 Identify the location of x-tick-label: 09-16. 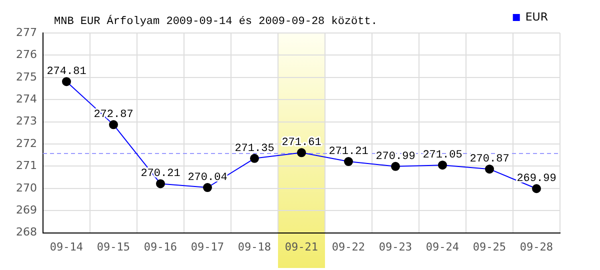
(161, 247).